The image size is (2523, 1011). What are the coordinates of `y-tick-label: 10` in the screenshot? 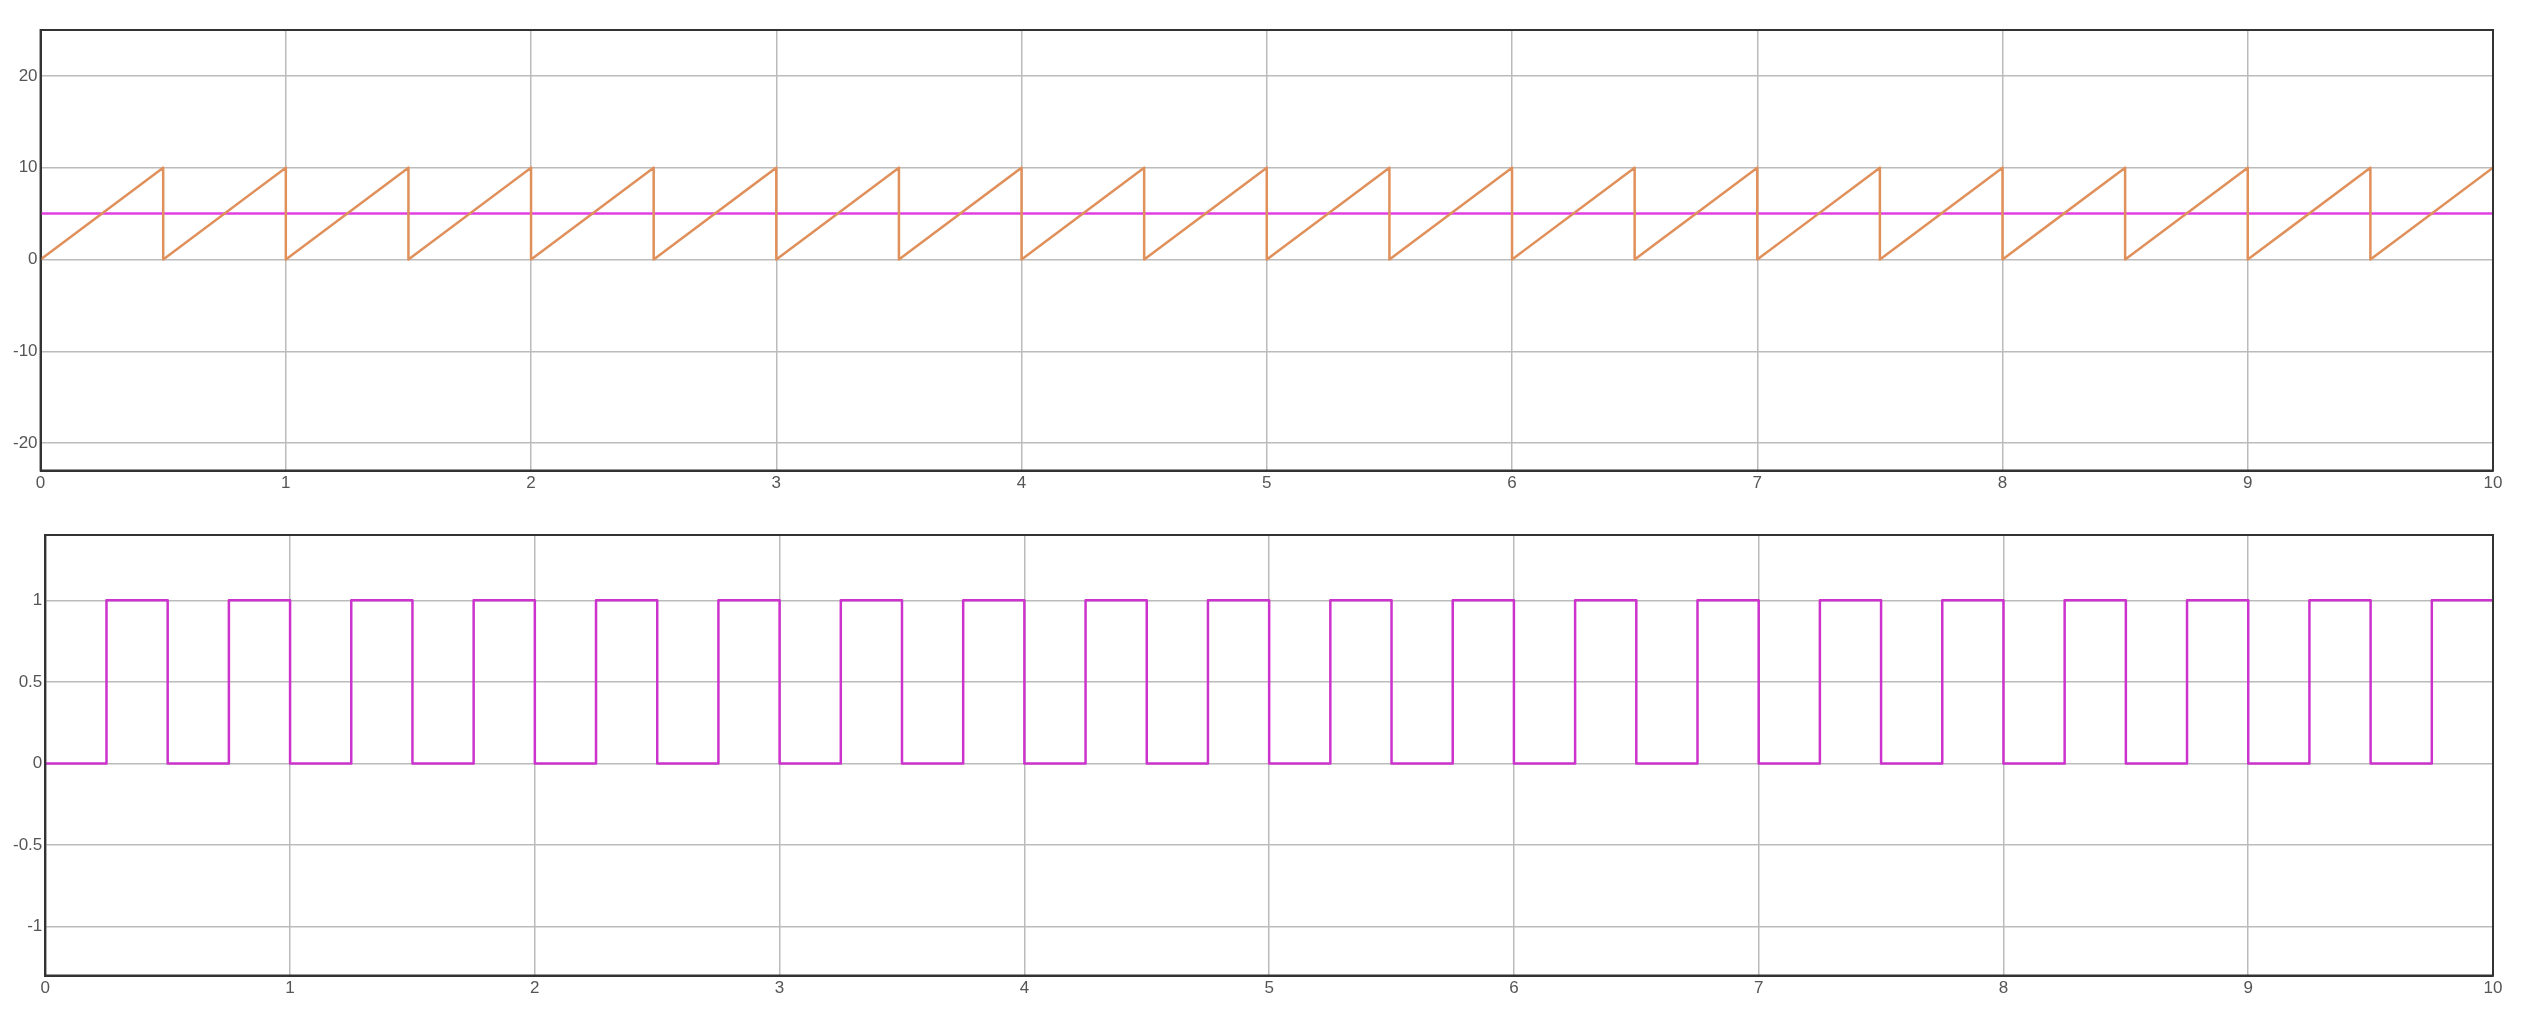 It's located at (28, 167).